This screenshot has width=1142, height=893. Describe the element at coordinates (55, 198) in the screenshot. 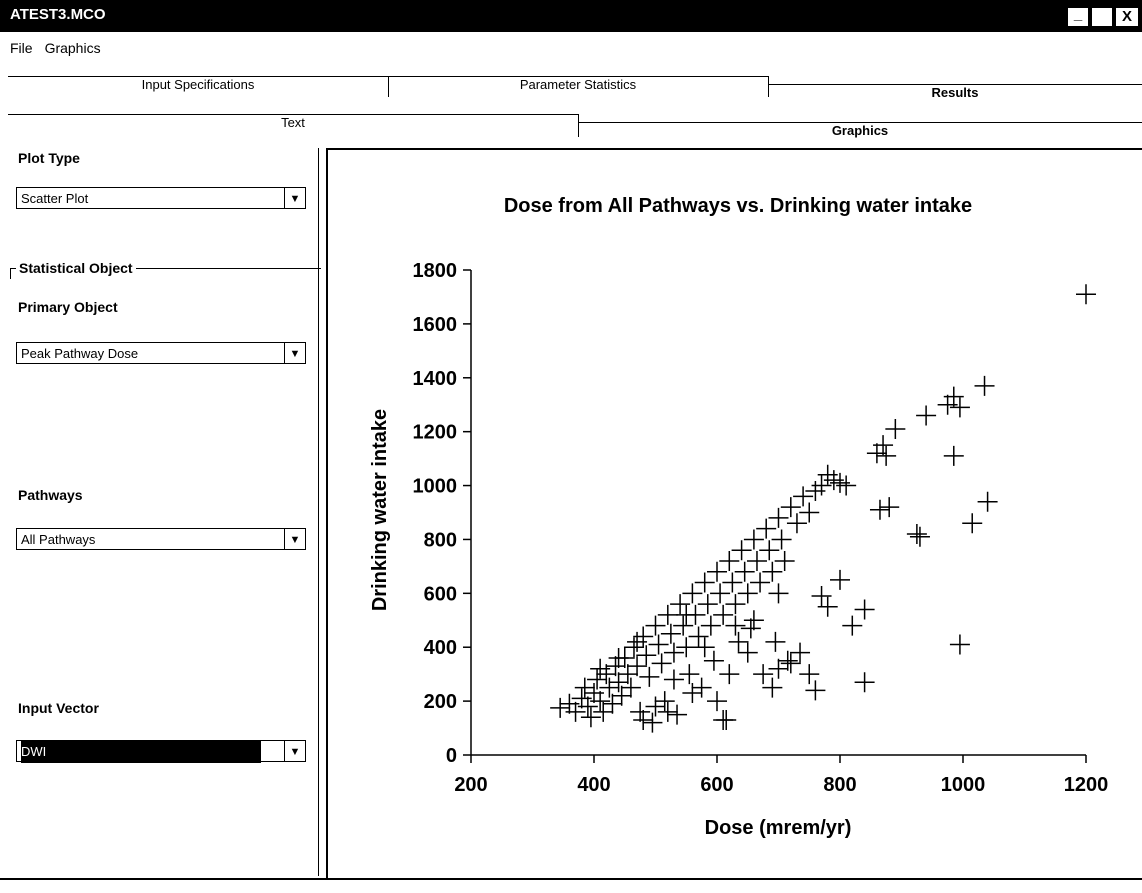

I see `dropdown-value: Scatter Plot` at that location.